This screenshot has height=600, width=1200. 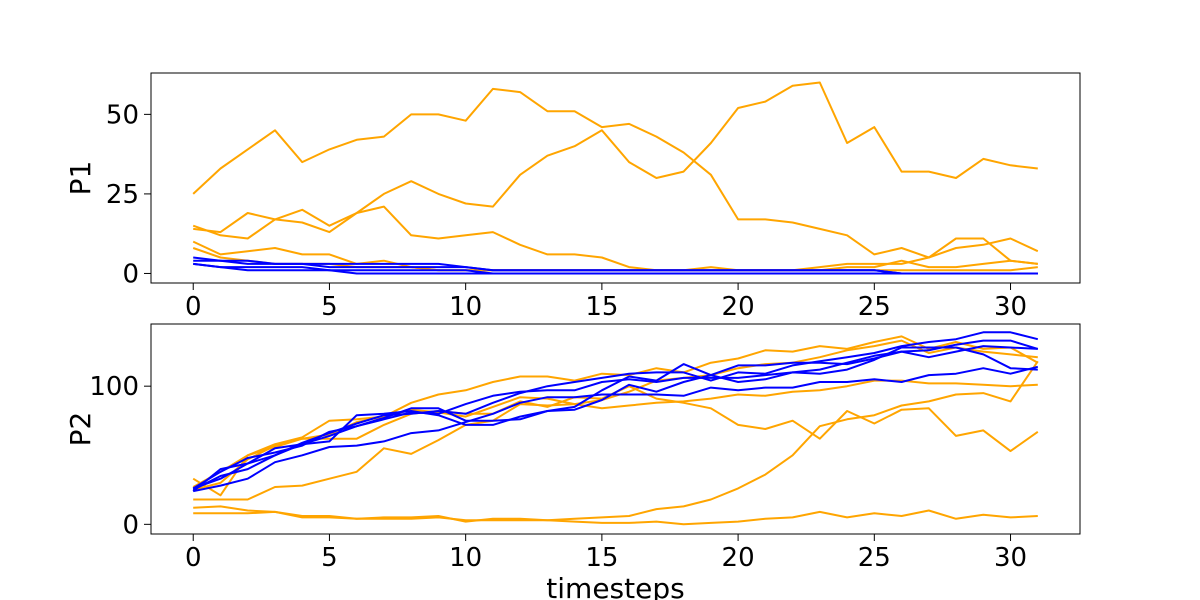 I want to click on p1-x-tick-label: 0, so click(x=193, y=307).